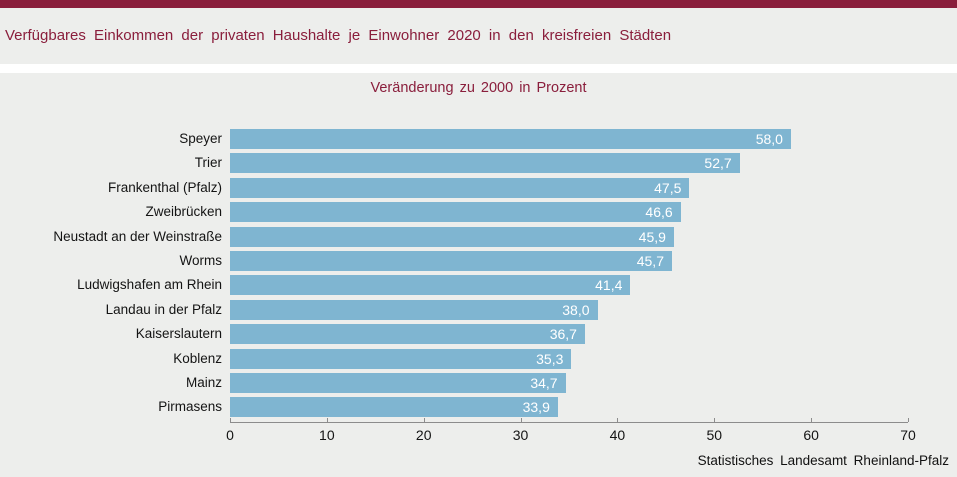  I want to click on bar-row: Frankenthal (Pfalz) 47,5, so click(453, 187).